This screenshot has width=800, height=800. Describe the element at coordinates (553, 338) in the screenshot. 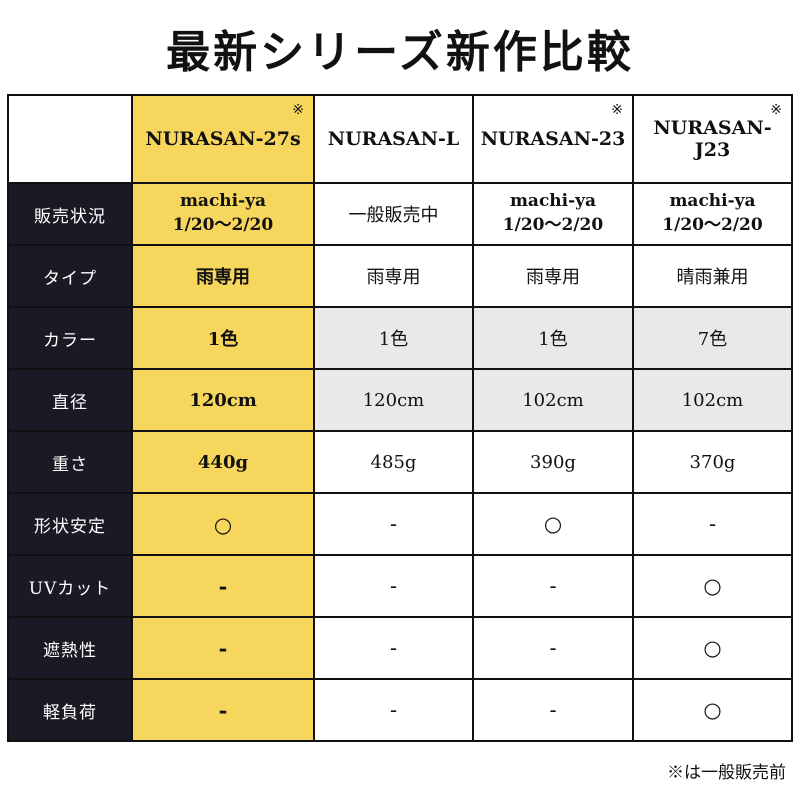

I see `cell-NURASAN-23: 1色` at that location.